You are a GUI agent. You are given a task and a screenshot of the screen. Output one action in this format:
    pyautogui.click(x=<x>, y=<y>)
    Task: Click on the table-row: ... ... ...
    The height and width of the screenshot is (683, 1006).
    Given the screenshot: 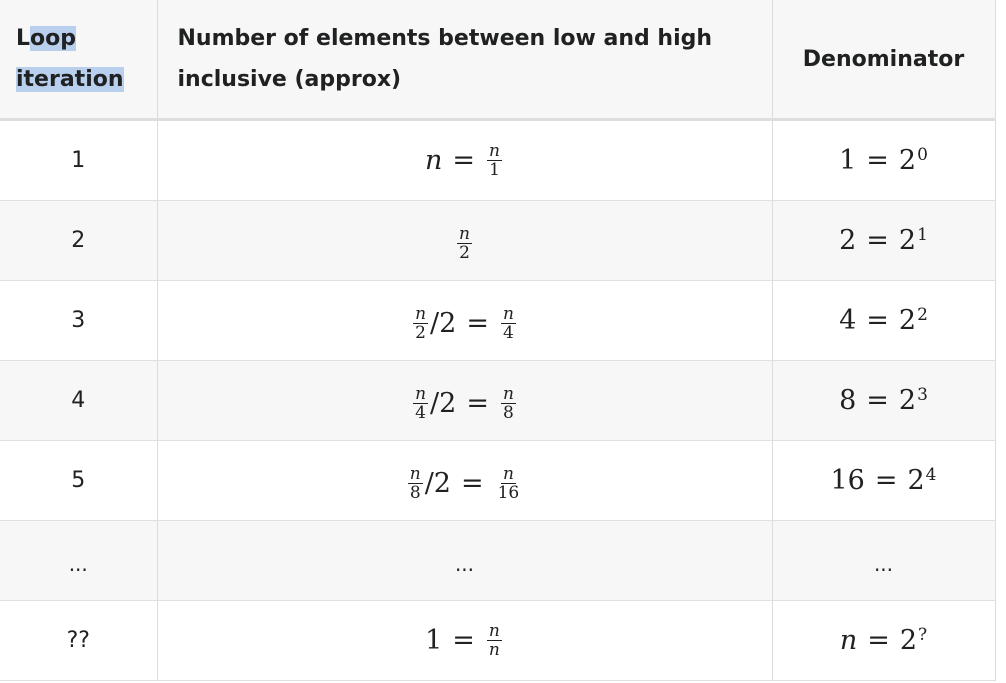 What is the action you would take?
    pyautogui.click(x=498, y=560)
    